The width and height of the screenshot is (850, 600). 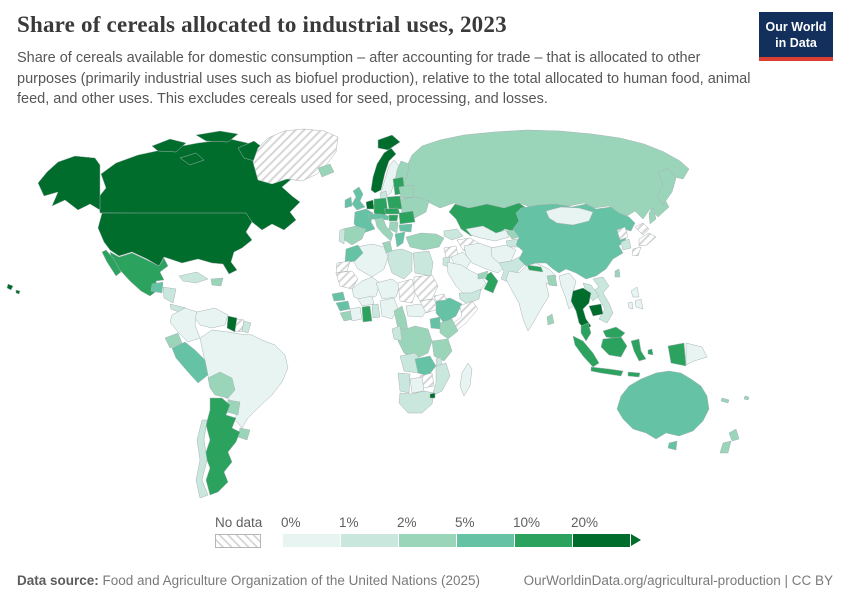 What do you see at coordinates (387, 247) in the screenshot?
I see `country-tunisia` at bounding box center [387, 247].